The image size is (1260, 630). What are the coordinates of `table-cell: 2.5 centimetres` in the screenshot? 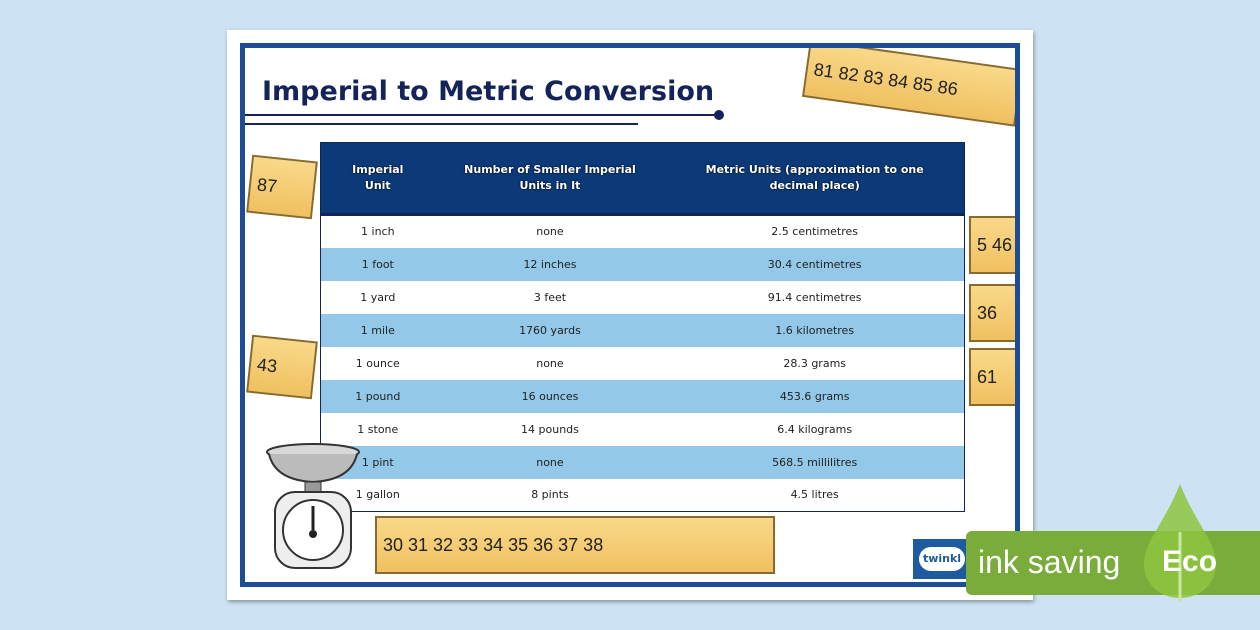 It's located at (815, 232).